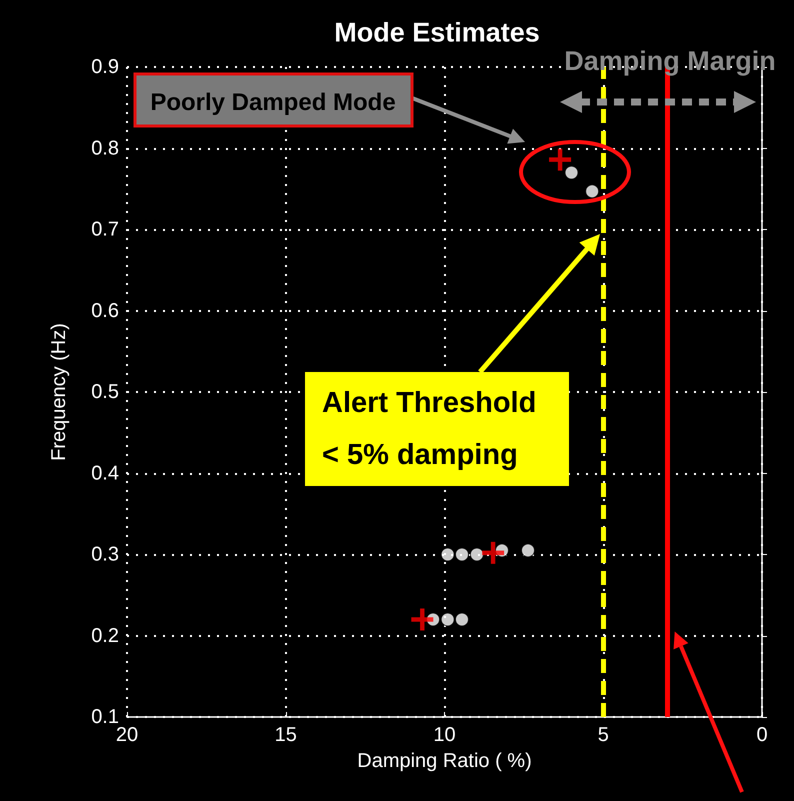  Describe the element at coordinates (59, 392) in the screenshot. I see `y-axis-title: Frequency (Hz)` at that location.